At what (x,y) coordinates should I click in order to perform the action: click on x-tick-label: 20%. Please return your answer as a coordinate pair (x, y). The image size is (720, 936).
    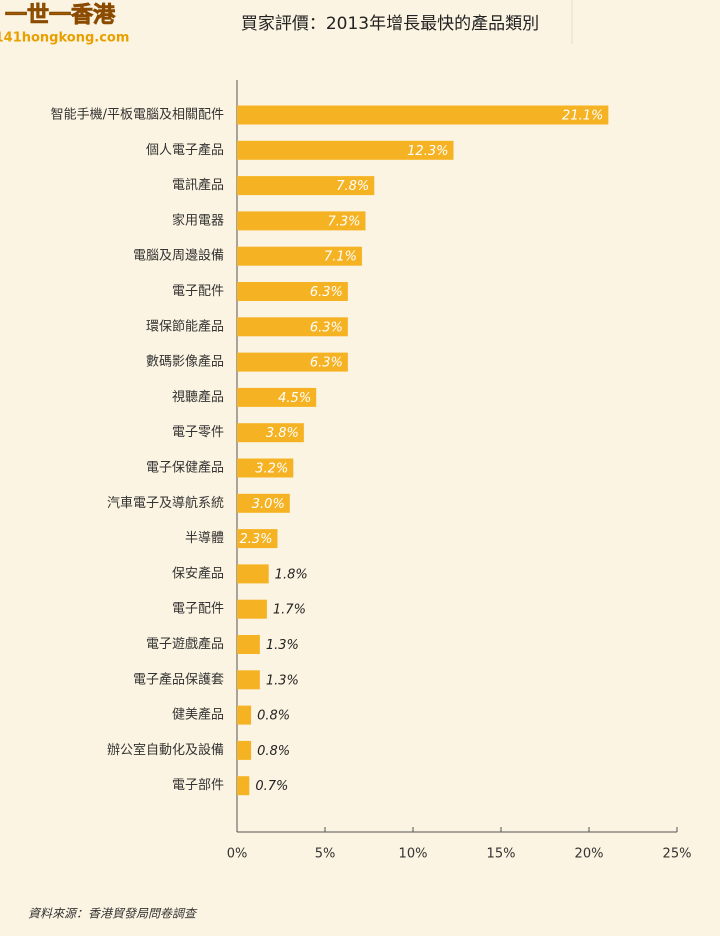
    Looking at the image, I should click on (589, 854).